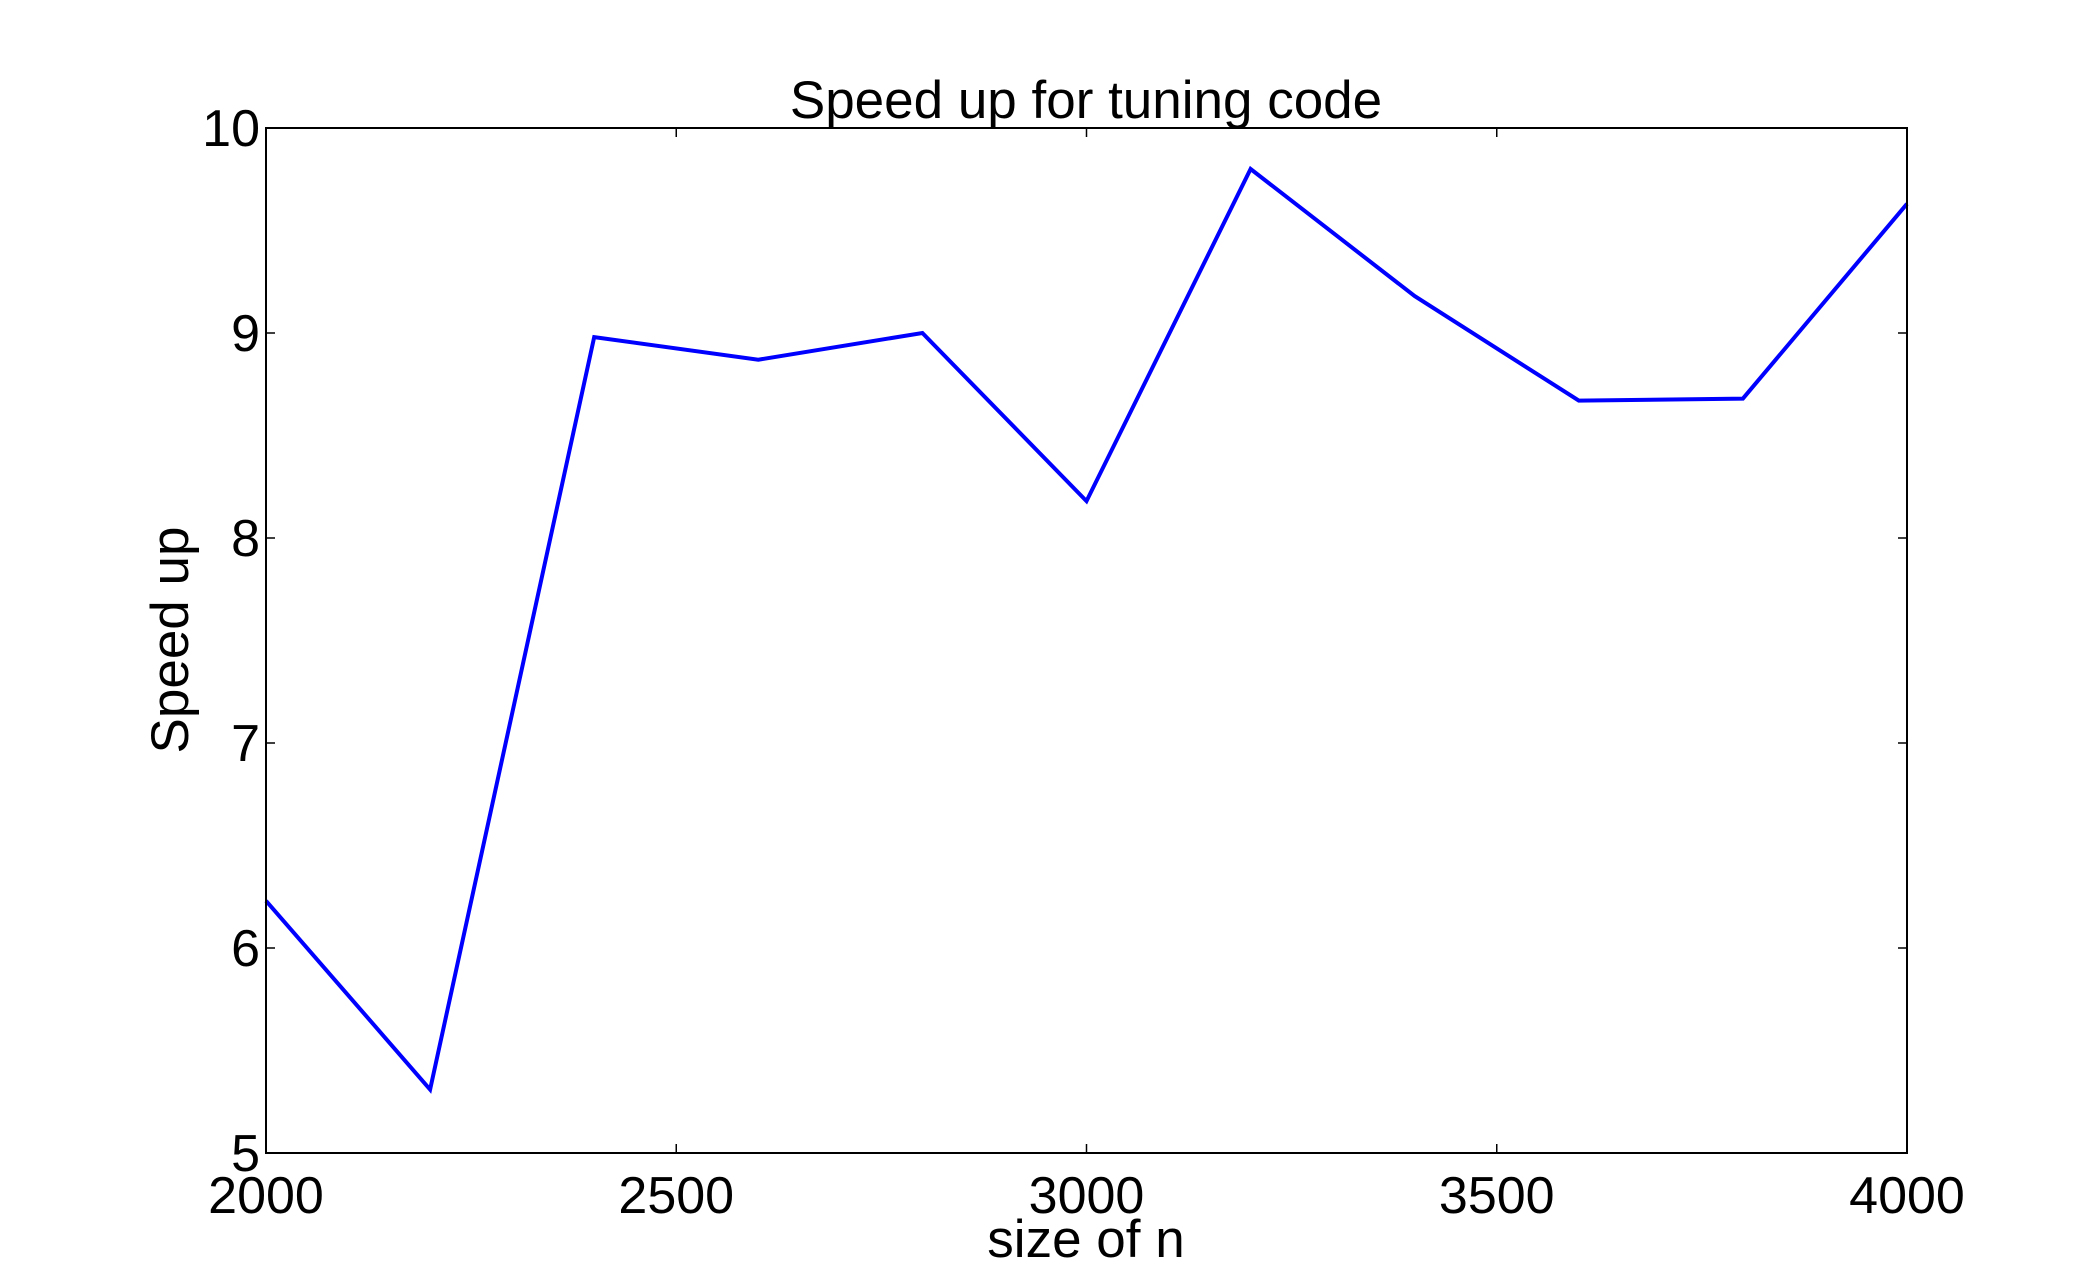 This screenshot has height=1270, width=2100. What do you see at coordinates (245, 539) in the screenshot?
I see `y-tick-label: 8` at bounding box center [245, 539].